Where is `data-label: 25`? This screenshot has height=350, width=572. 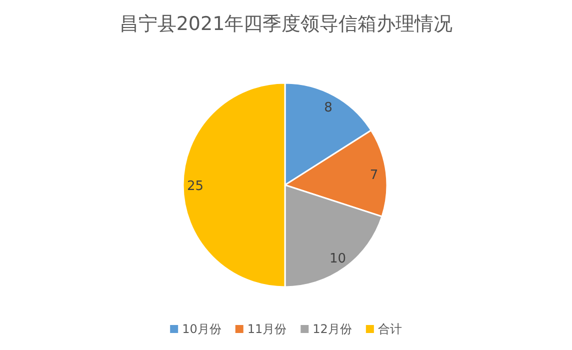
data-label: 25 is located at coordinates (195, 186).